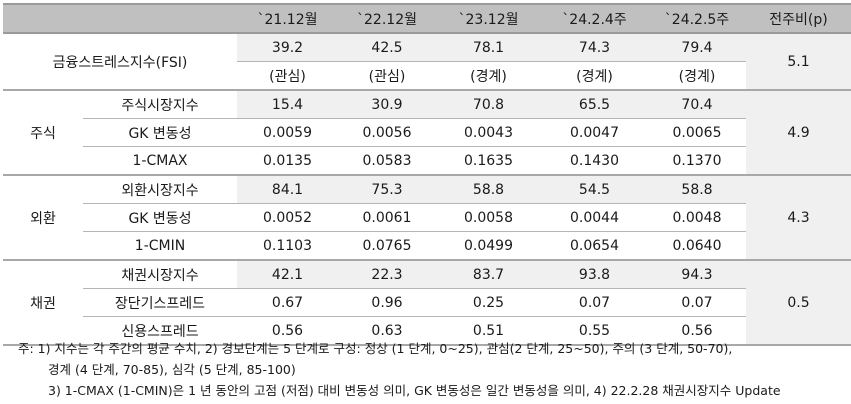 The width and height of the screenshot is (851, 404). Describe the element at coordinates (488, 132) in the screenshot. I see `cell: 0.0043` at that location.